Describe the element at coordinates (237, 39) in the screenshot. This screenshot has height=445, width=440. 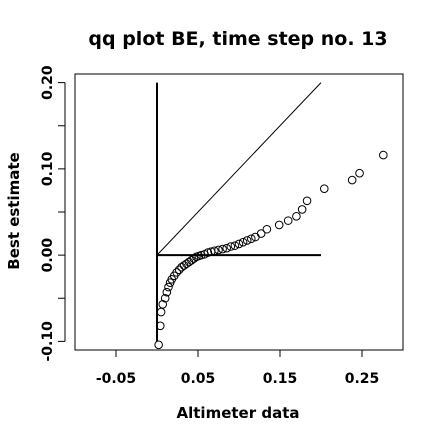
I see `chart-title: qq plot BE, time step no. 13` at that location.